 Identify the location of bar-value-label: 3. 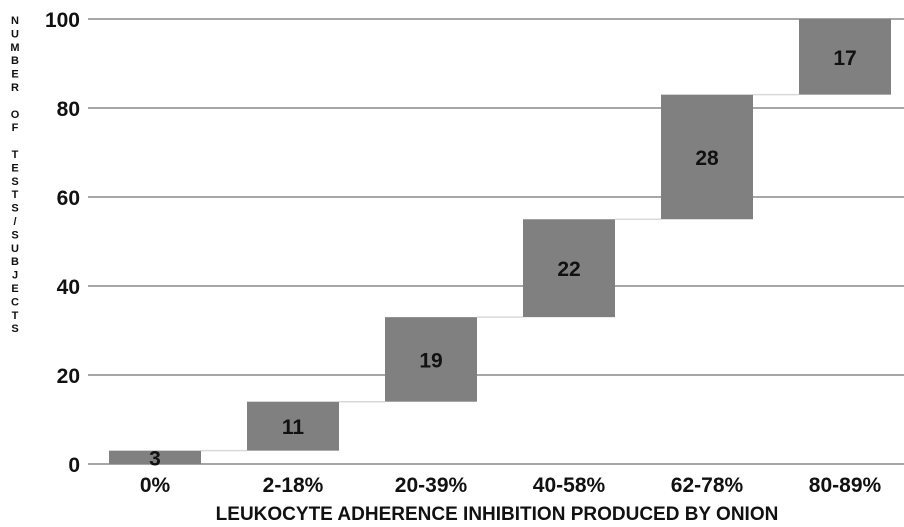
(155, 458).